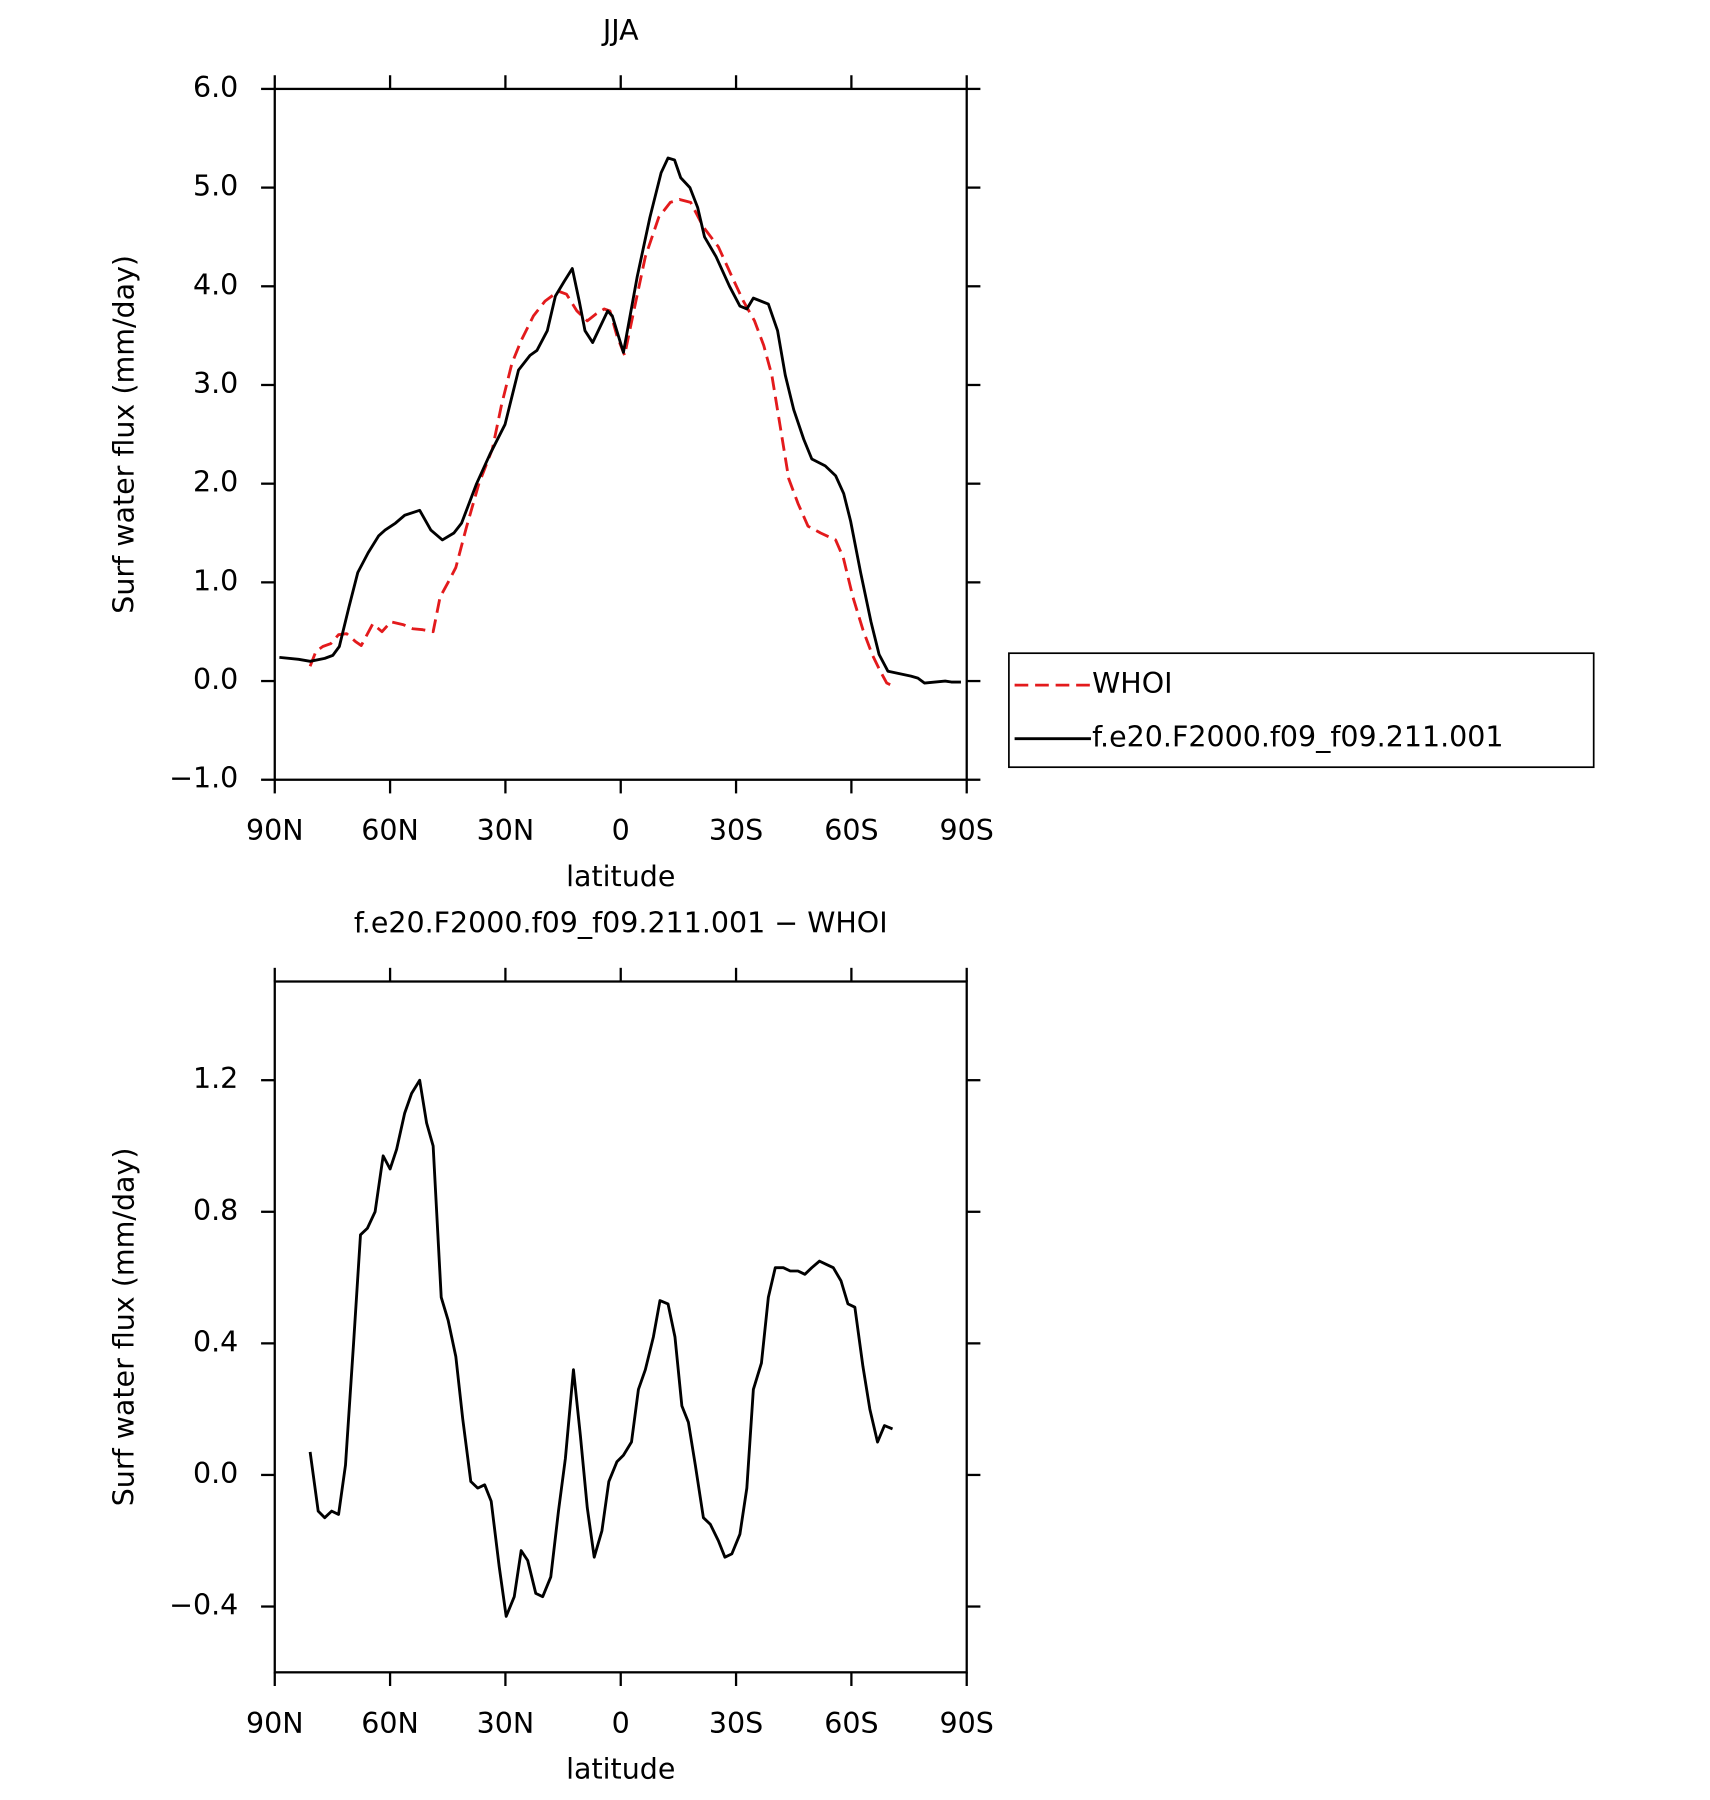 This screenshot has width=1710, height=1800. What do you see at coordinates (203, 778) in the screenshot?
I see `y-tick-label: −1.0` at bounding box center [203, 778].